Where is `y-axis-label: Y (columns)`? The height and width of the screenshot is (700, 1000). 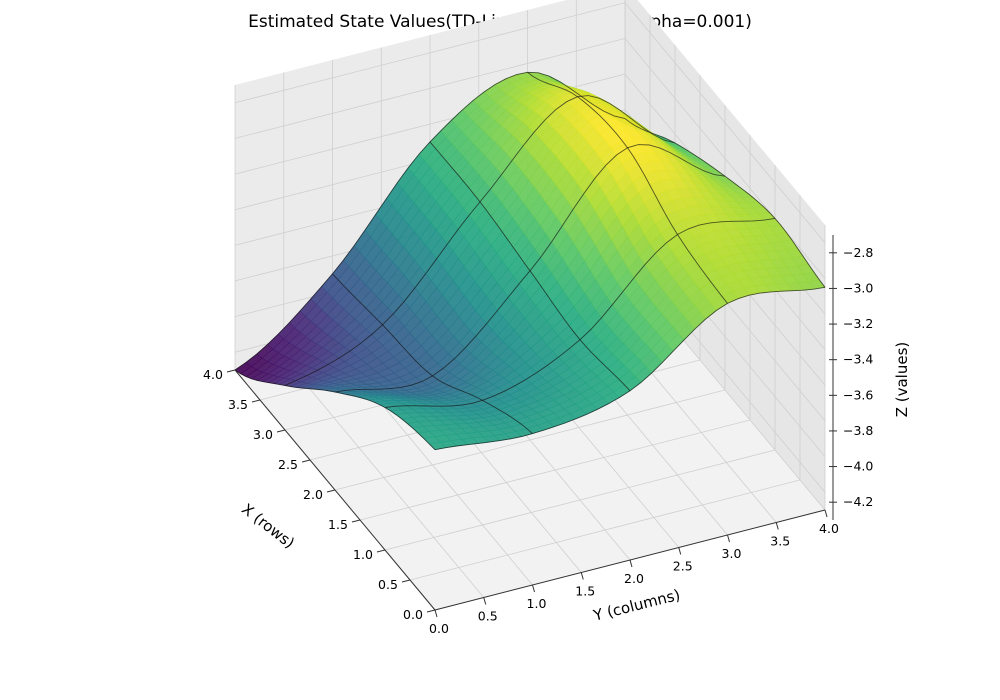
y-axis-label: Y (columns) is located at coordinates (636, 605).